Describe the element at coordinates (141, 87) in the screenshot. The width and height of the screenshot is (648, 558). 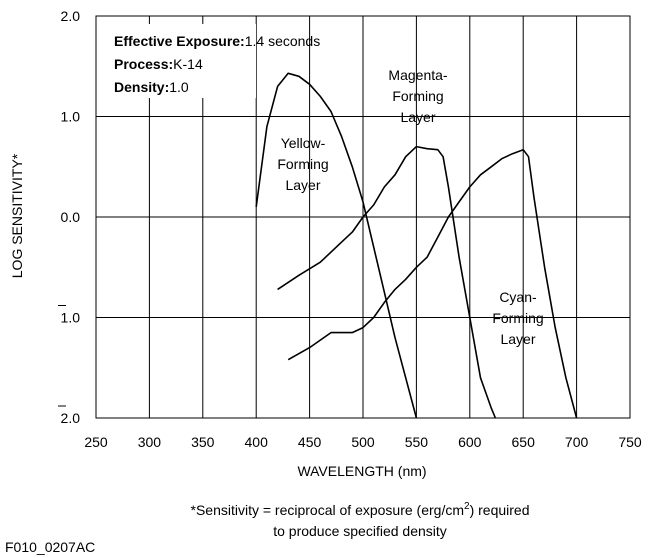
I see `info-key: Density:` at that location.